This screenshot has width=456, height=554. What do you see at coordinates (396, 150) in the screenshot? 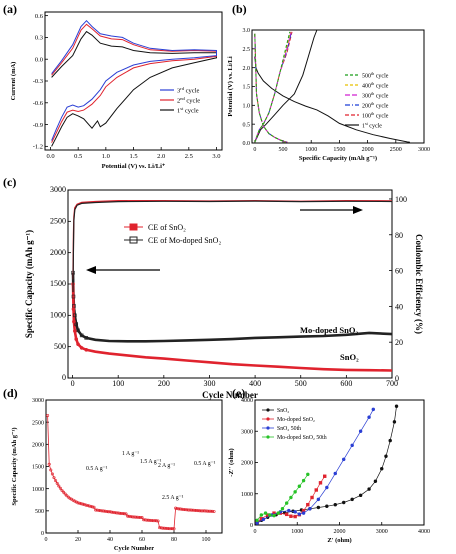
I see `x-tick-label: 2500` at bounding box center [396, 150].